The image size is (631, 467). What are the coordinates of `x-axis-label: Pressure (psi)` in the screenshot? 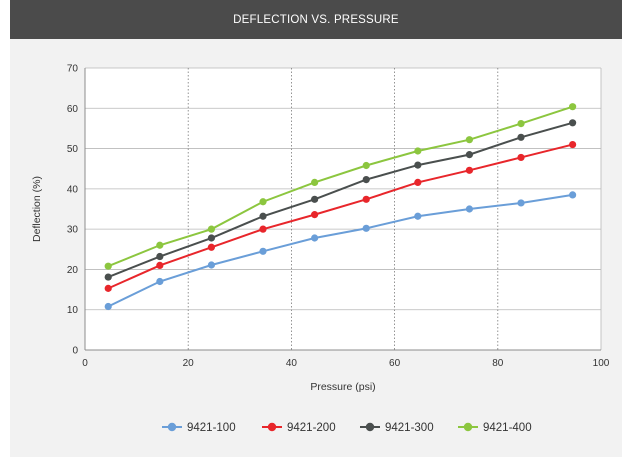 It's located at (342, 387).